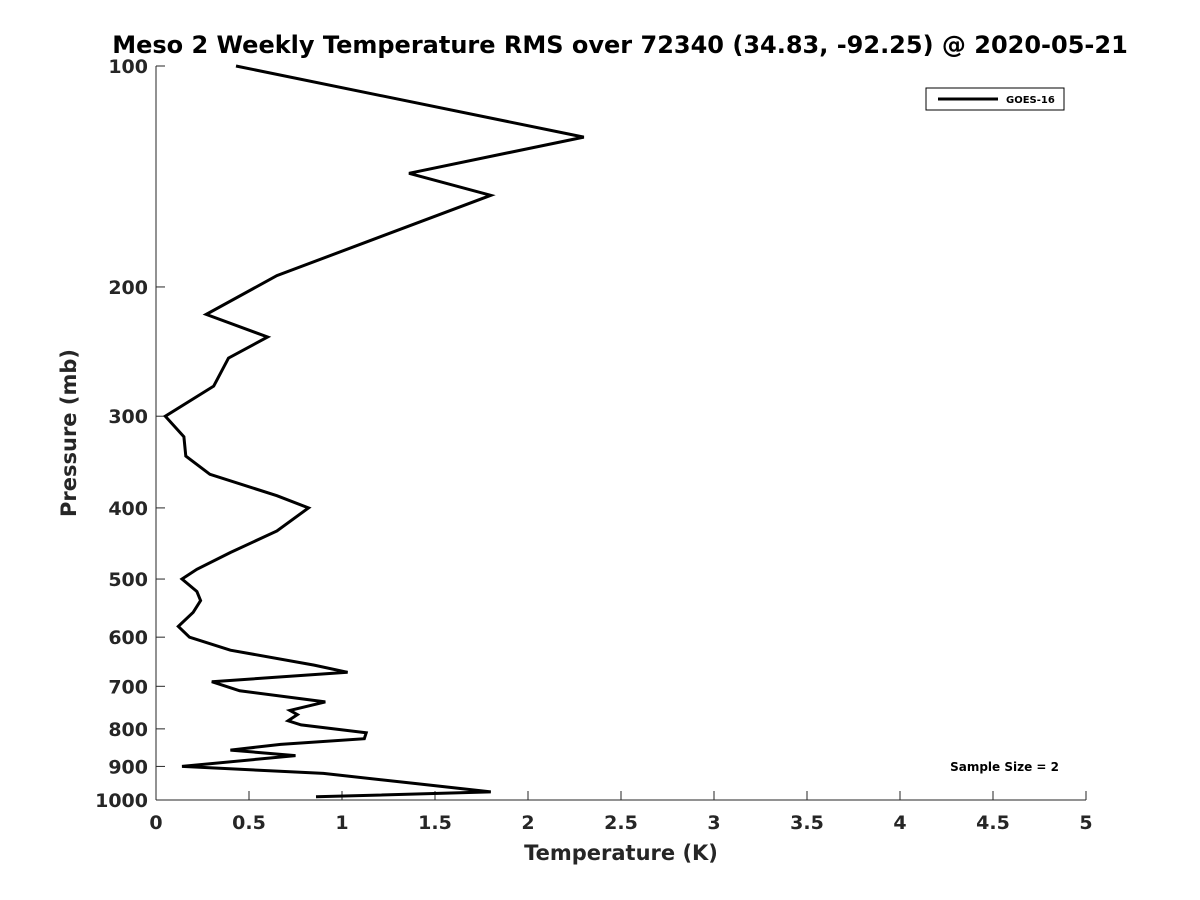  What do you see at coordinates (993, 823) in the screenshot?
I see `x-tick-label: 4.5` at bounding box center [993, 823].